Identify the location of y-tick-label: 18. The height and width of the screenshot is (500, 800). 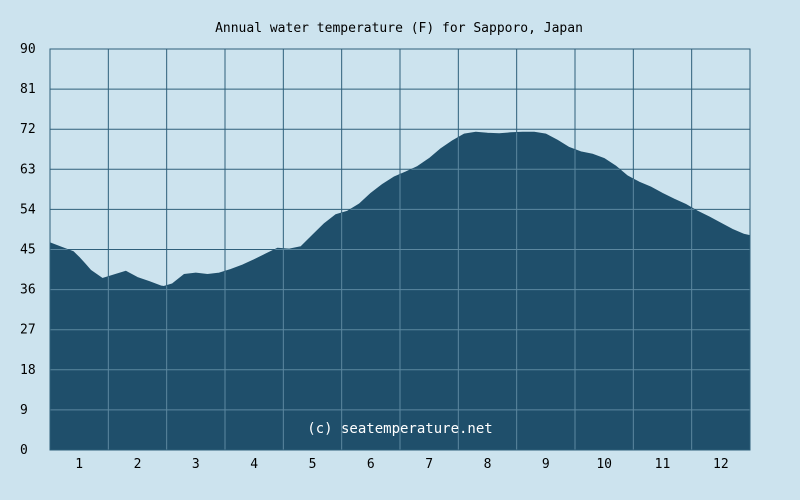
(28, 370).